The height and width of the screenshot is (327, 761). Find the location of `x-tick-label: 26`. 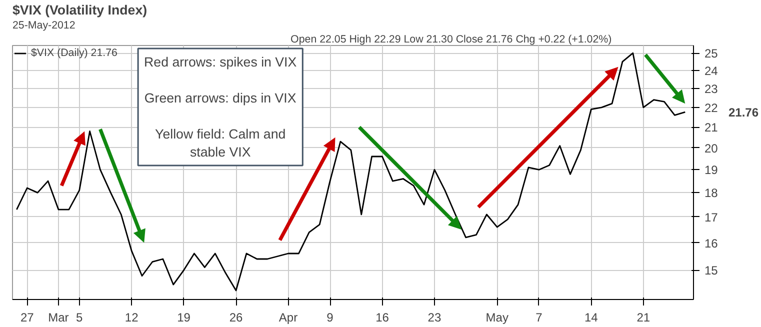

x-tick-label: 26 is located at coordinates (236, 317).